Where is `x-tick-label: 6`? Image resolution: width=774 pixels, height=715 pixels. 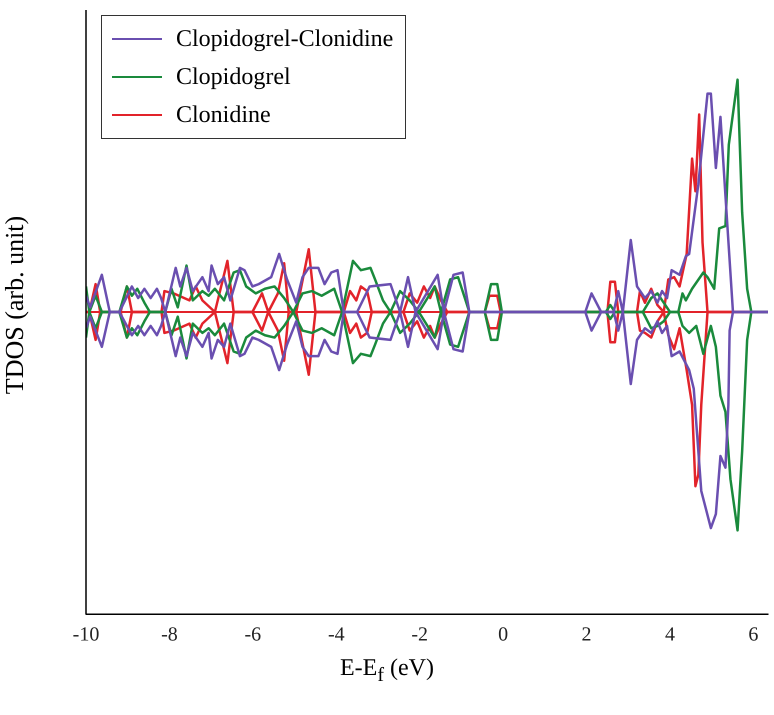
x-tick-label: 6 is located at coordinates (753, 634).